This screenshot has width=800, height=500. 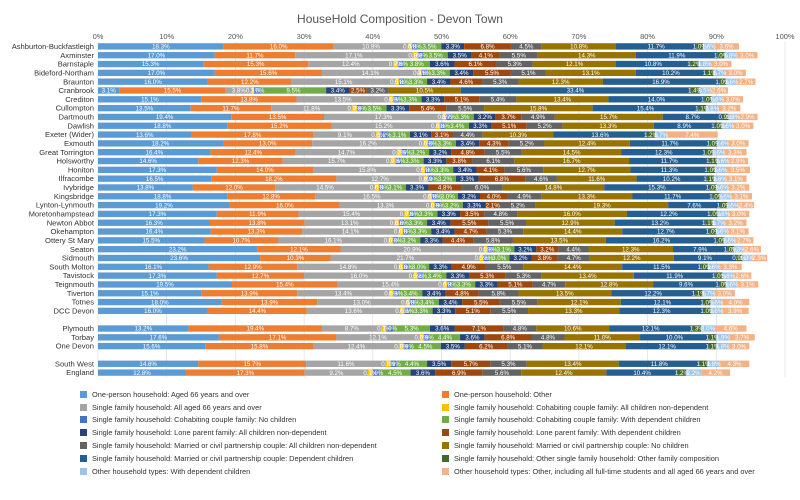 I want to click on data-label: 4.3%, so click(x=494, y=144).